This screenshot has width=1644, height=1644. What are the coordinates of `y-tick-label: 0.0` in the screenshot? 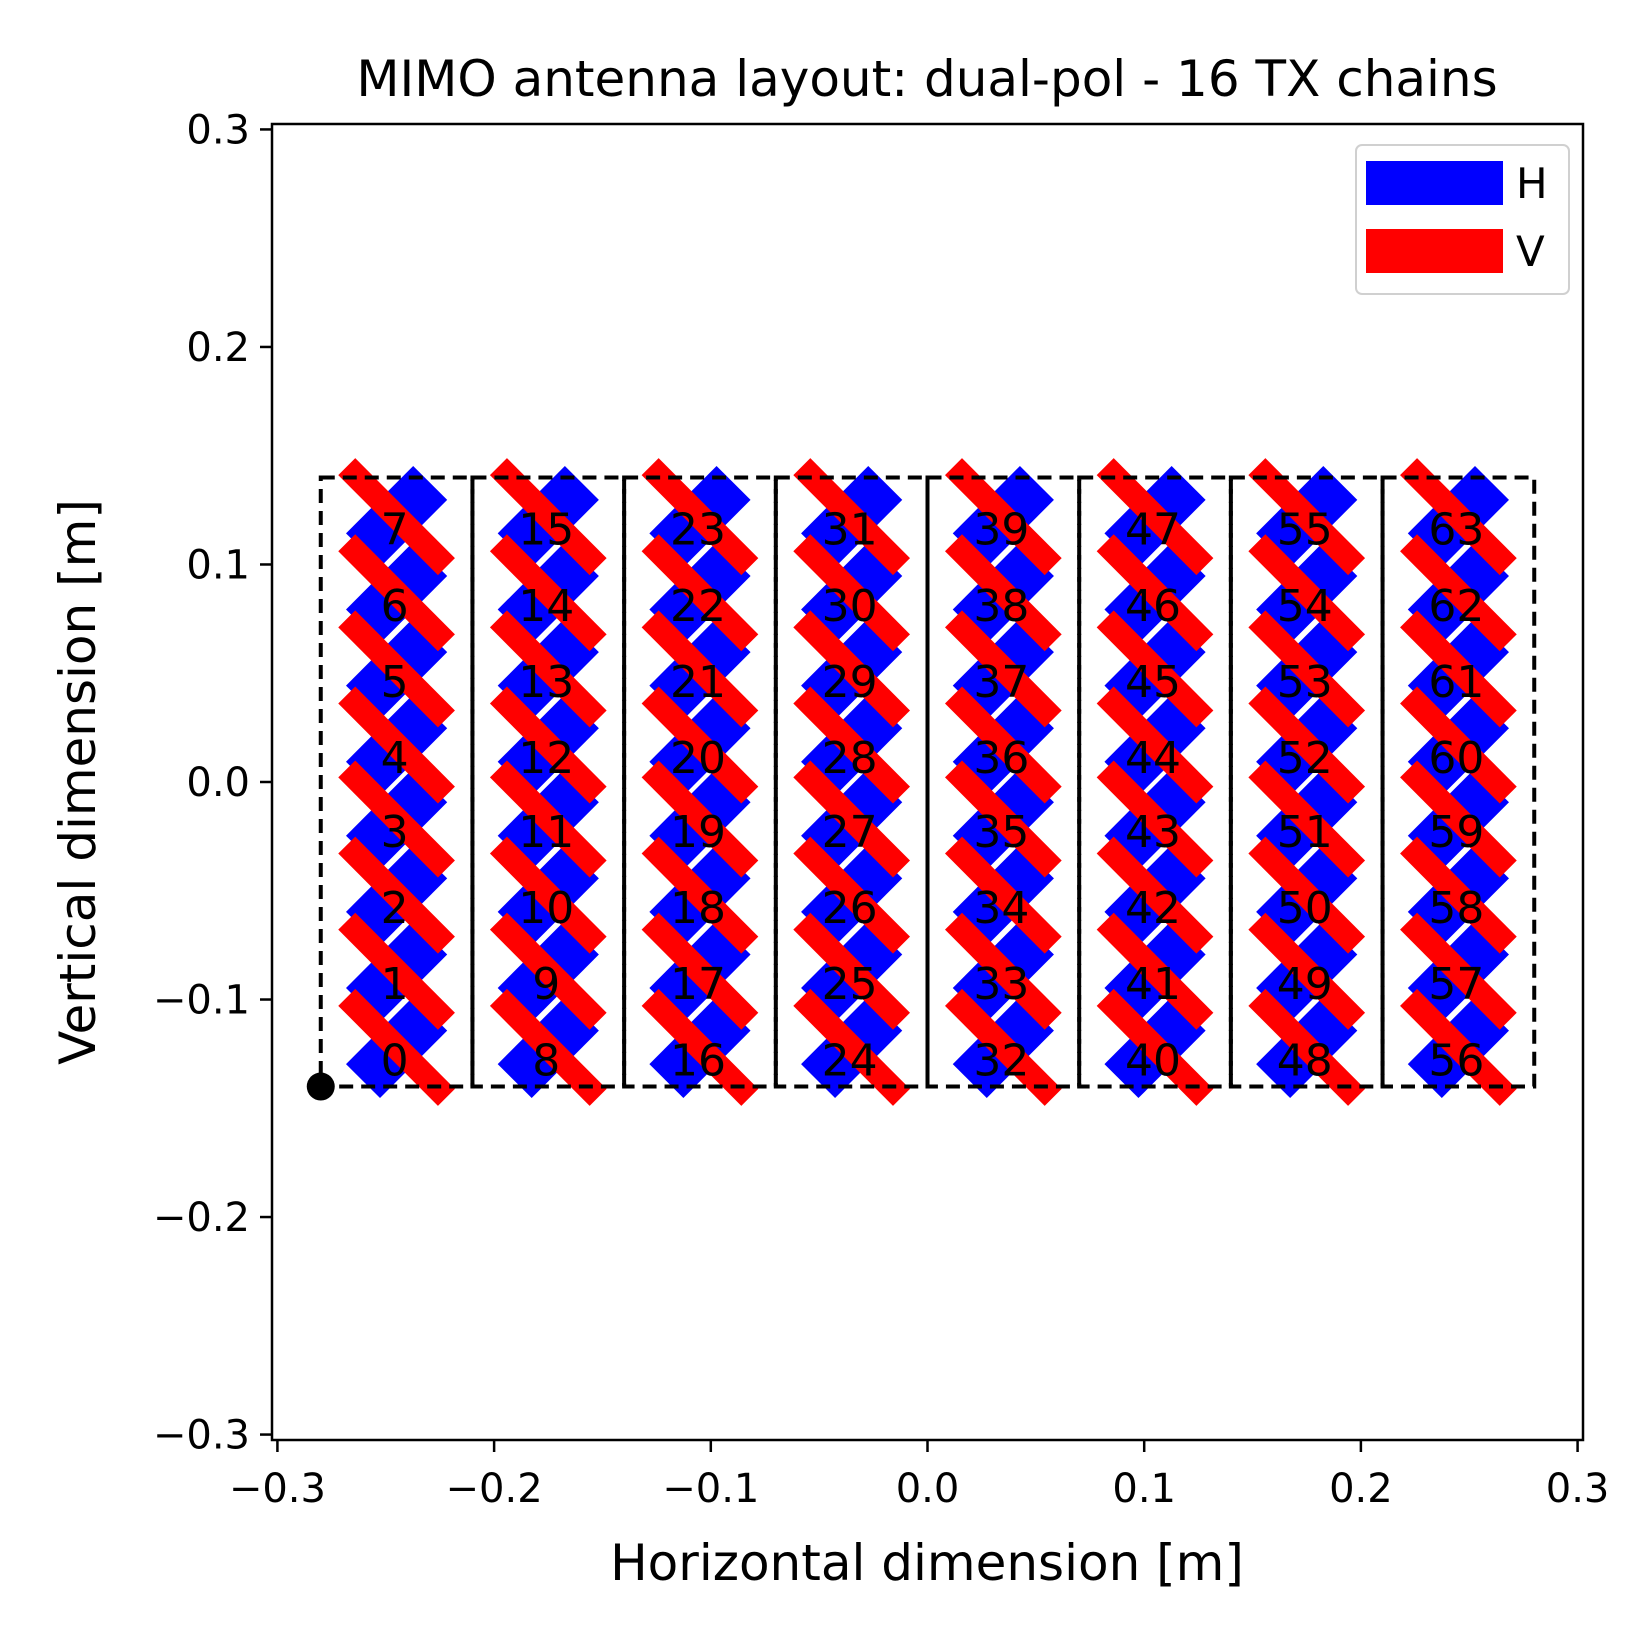 It's located at (218, 783).